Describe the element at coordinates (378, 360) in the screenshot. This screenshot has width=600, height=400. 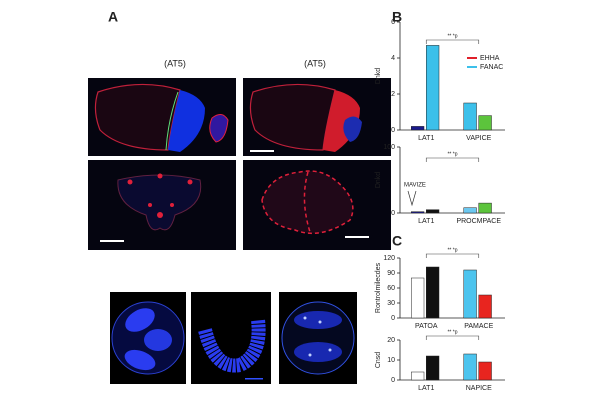
I see `y-axis-label: Cnsd` at that location.